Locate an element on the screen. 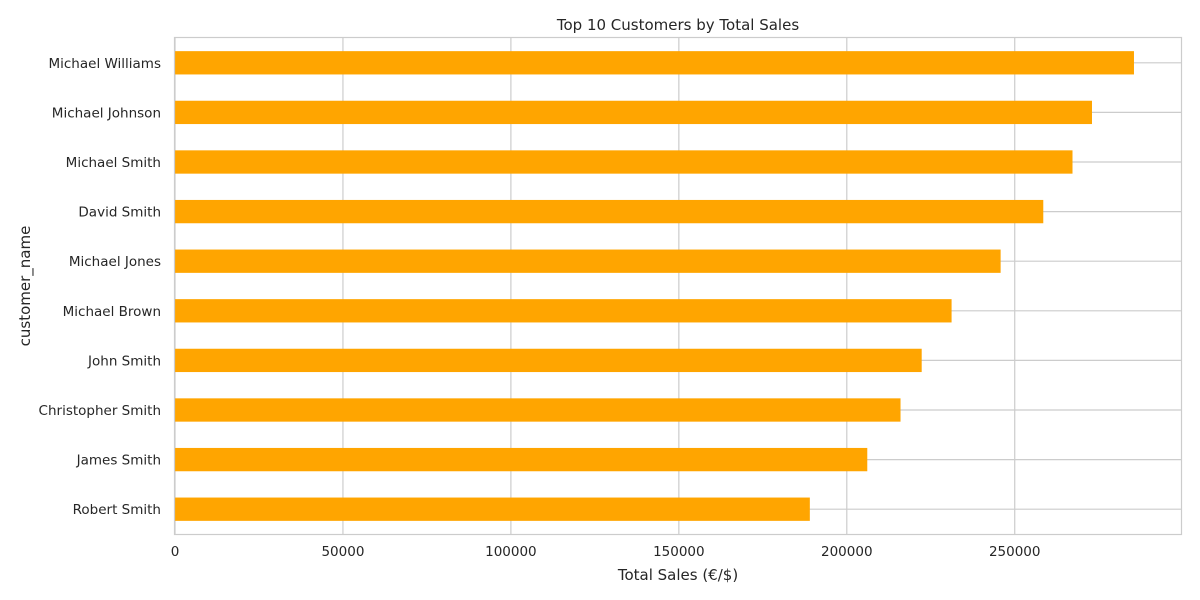  x-tick-label: 50000 is located at coordinates (342, 552).